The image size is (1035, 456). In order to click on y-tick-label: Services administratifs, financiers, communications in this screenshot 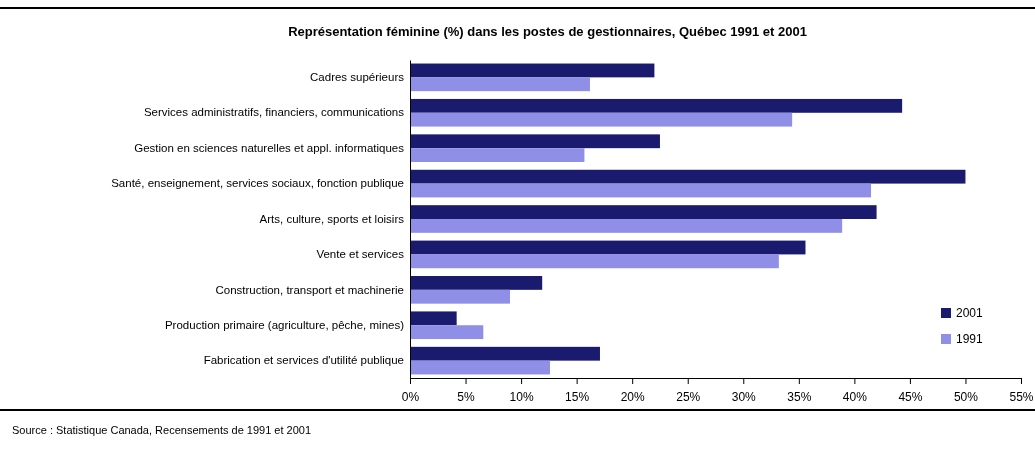, I will do `click(274, 112)`.